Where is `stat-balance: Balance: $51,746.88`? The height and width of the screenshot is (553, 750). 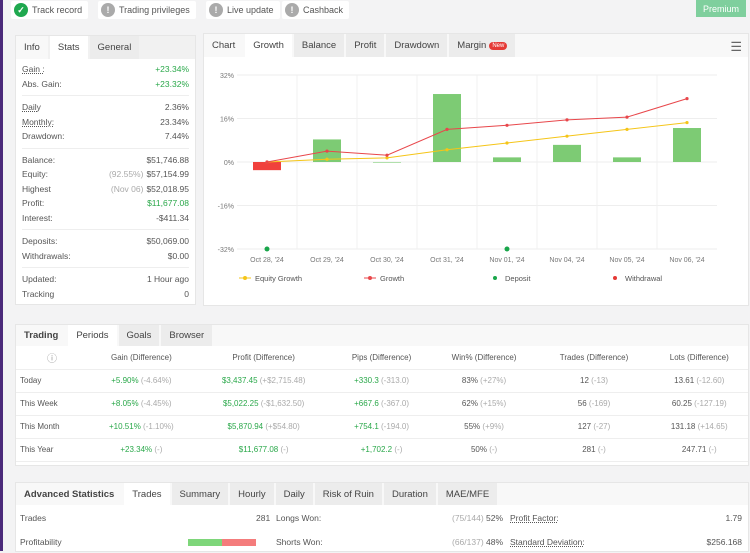 stat-balance: Balance: $51,746.88 is located at coordinates (105, 160).